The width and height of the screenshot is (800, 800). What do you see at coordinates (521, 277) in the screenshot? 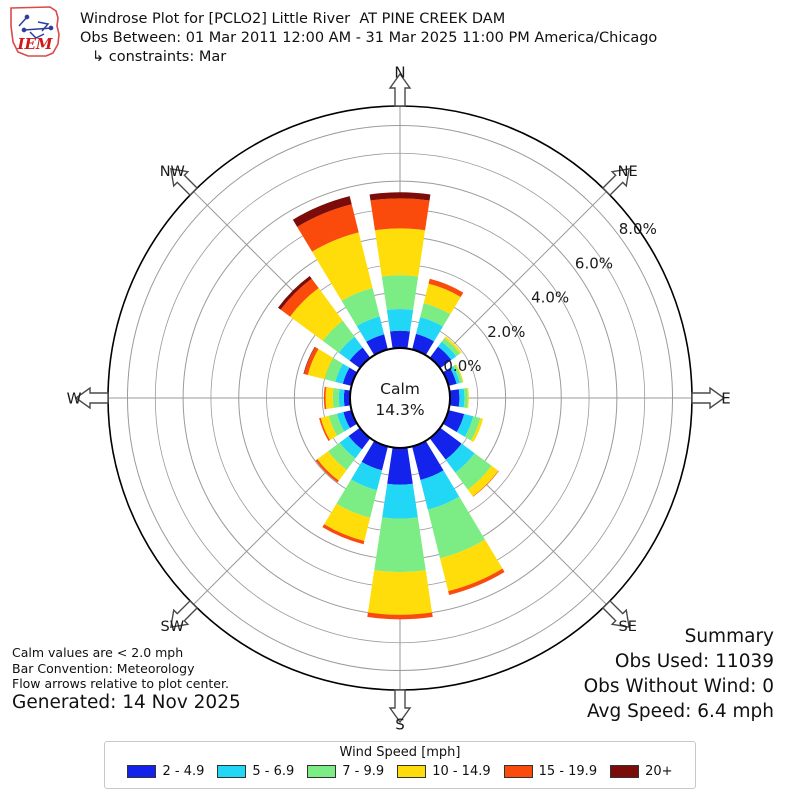
I see `grid-spoke` at bounding box center [521, 277].